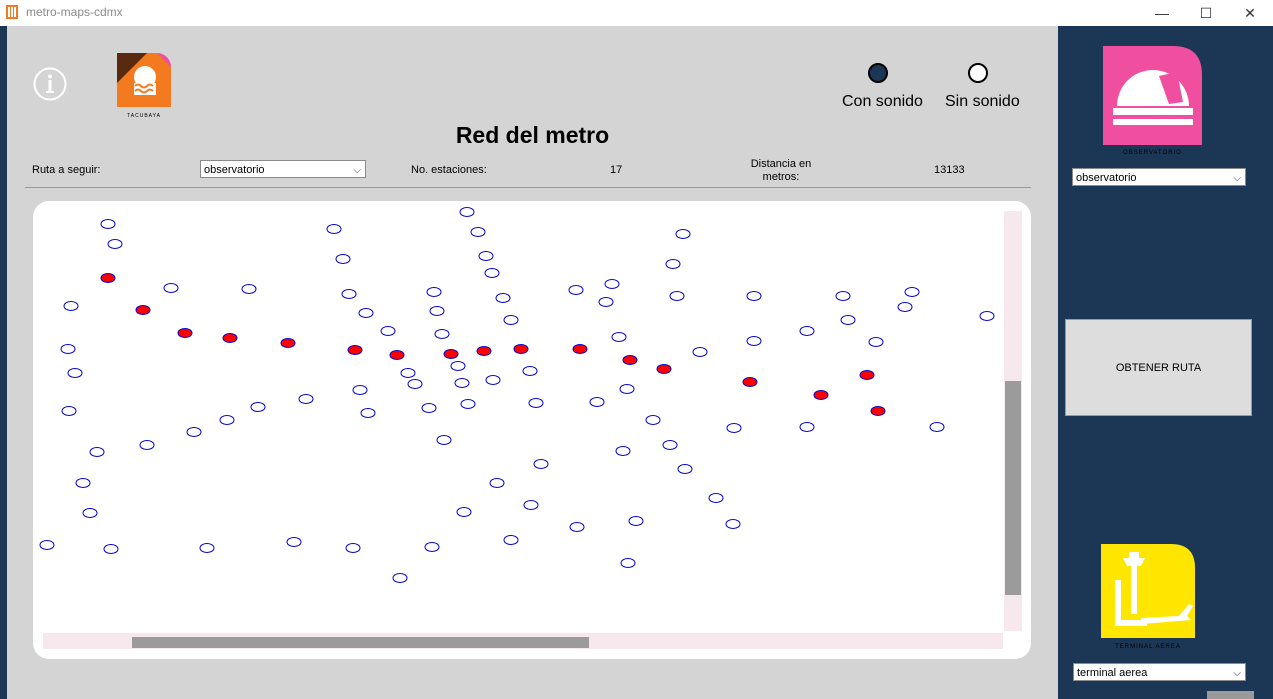 This screenshot has height=699, width=1273. Describe the element at coordinates (1159, 177) in the screenshot. I see `origin-select: observatorio ⌵` at that location.